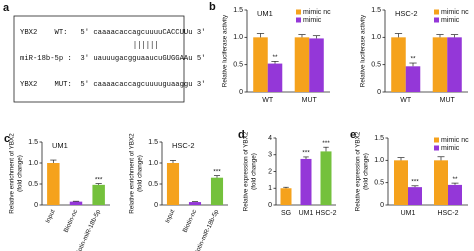  I want to click on sequence-line: YBX2 MUT: 5' caaaacaccagcuuuuguaaggu 3', so click(112, 85).